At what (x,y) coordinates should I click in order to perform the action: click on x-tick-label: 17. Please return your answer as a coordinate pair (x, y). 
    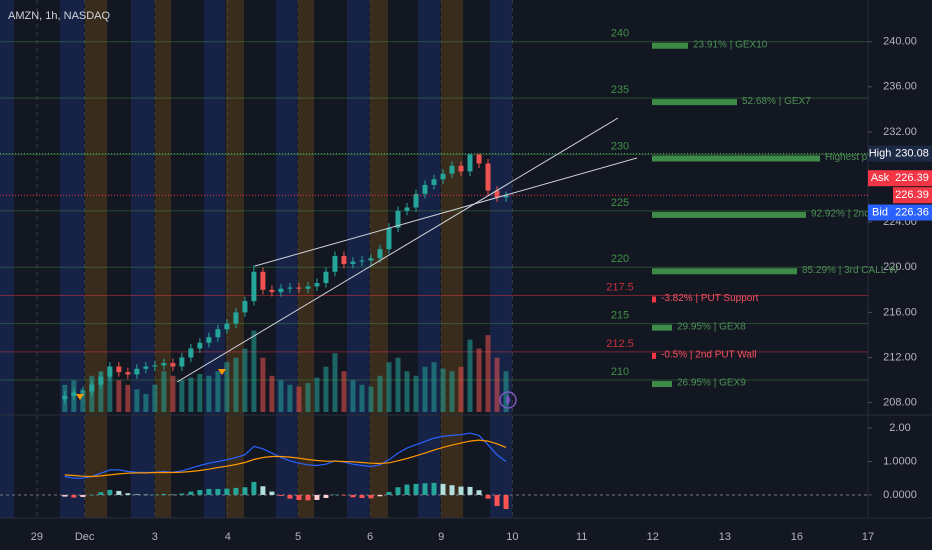
    Looking at the image, I should click on (868, 537).